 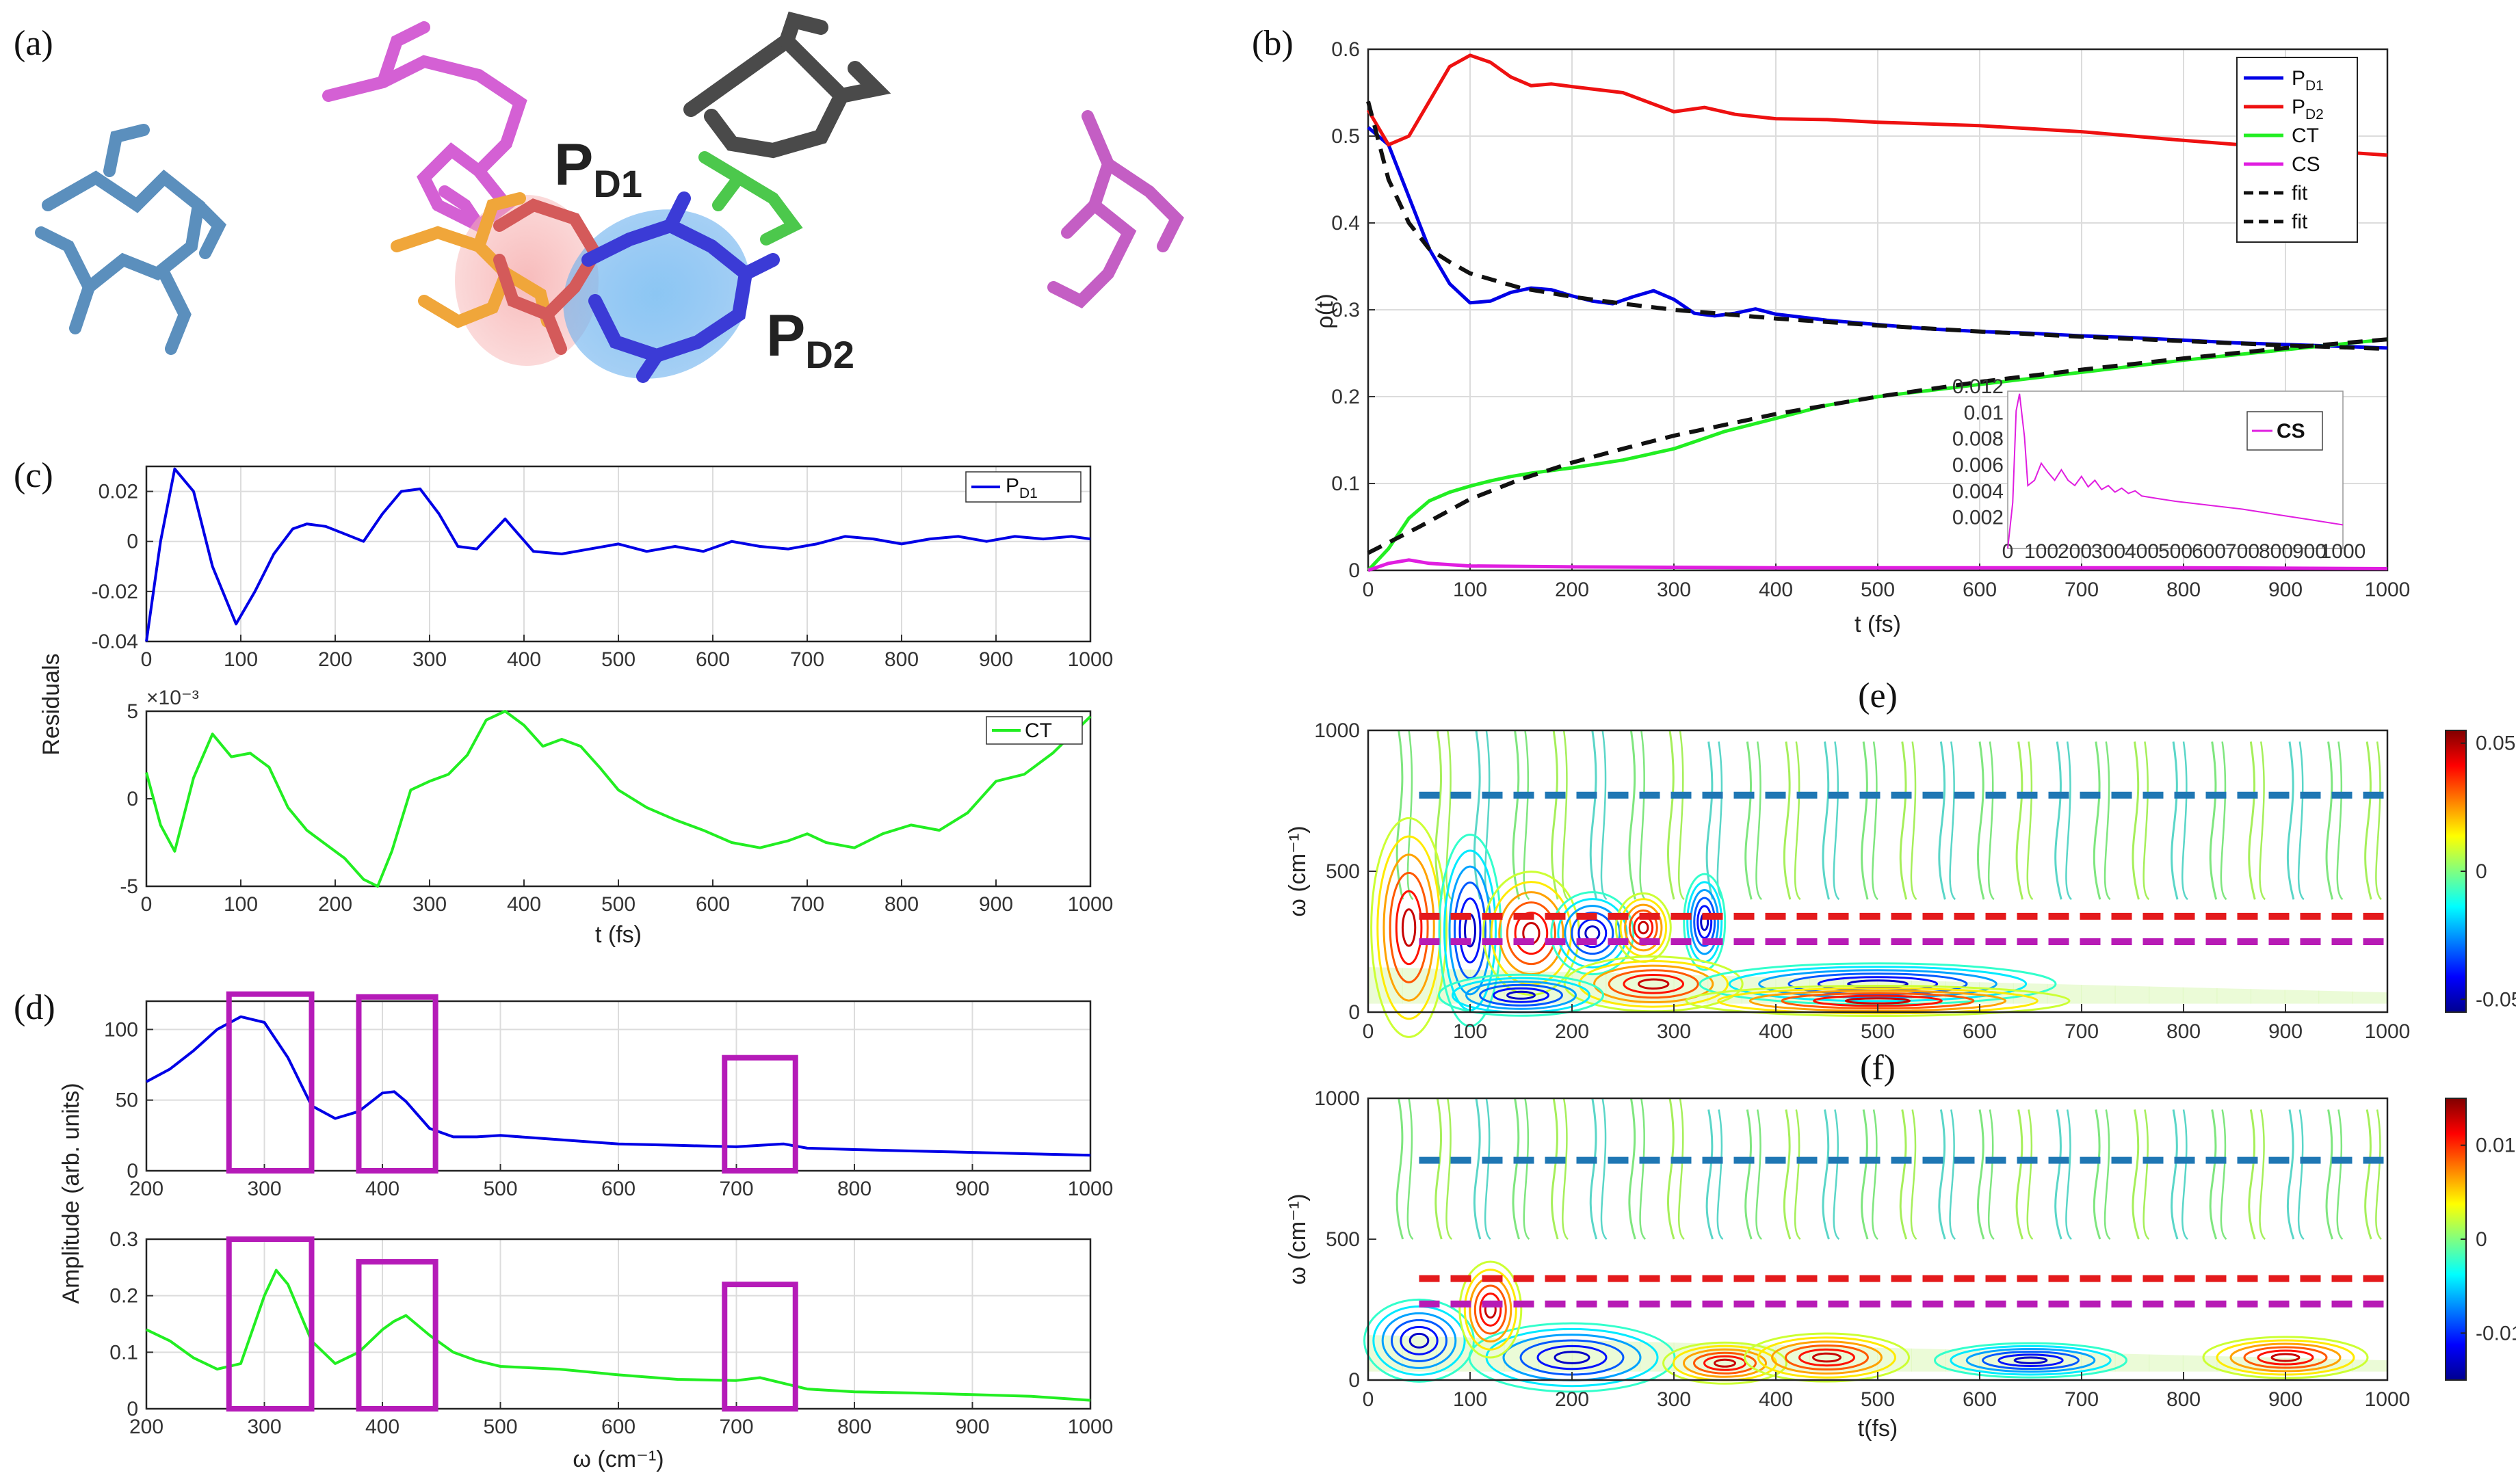 What do you see at coordinates (172, 698) in the screenshot?
I see `y-multiplier-label: ×10⁻³` at bounding box center [172, 698].